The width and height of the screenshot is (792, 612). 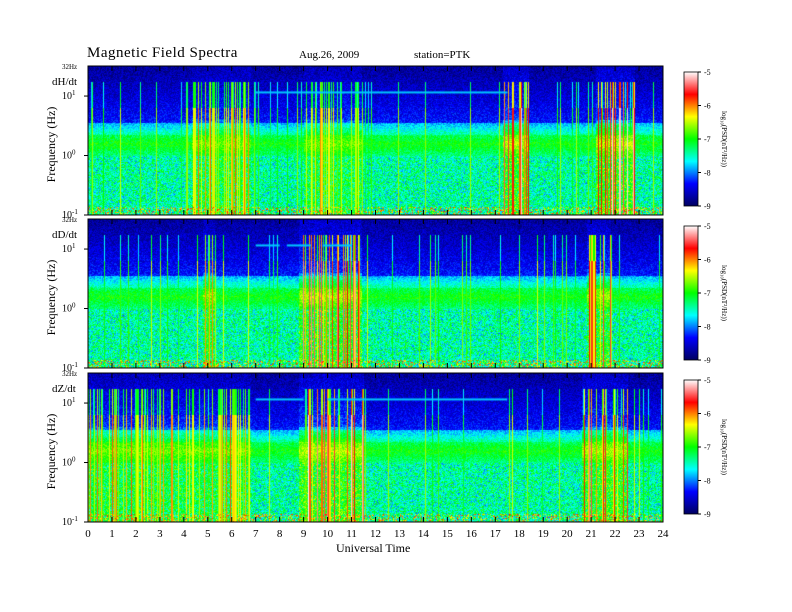 What do you see at coordinates (160, 534) in the screenshot?
I see `x-tick-label: 3` at bounding box center [160, 534].